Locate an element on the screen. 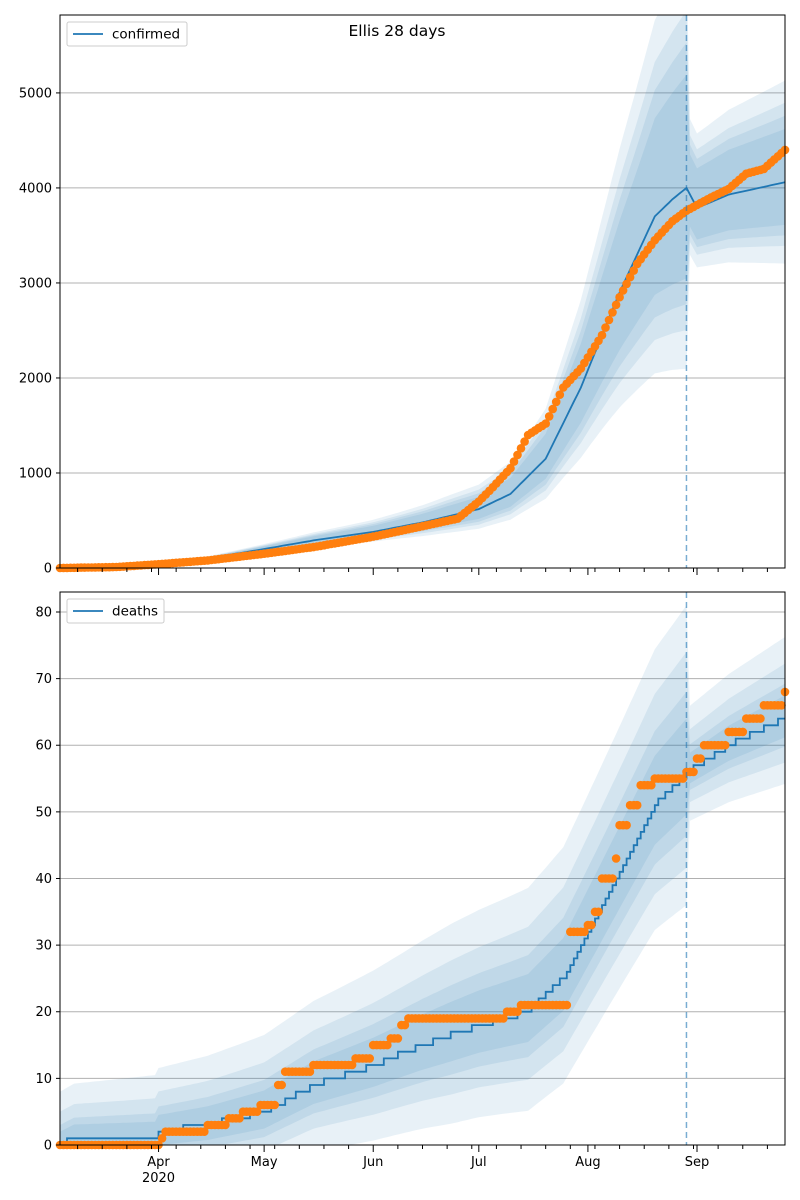 The image size is (800, 1200). x-tick-sublabel: 2020 is located at coordinates (158, 1178).